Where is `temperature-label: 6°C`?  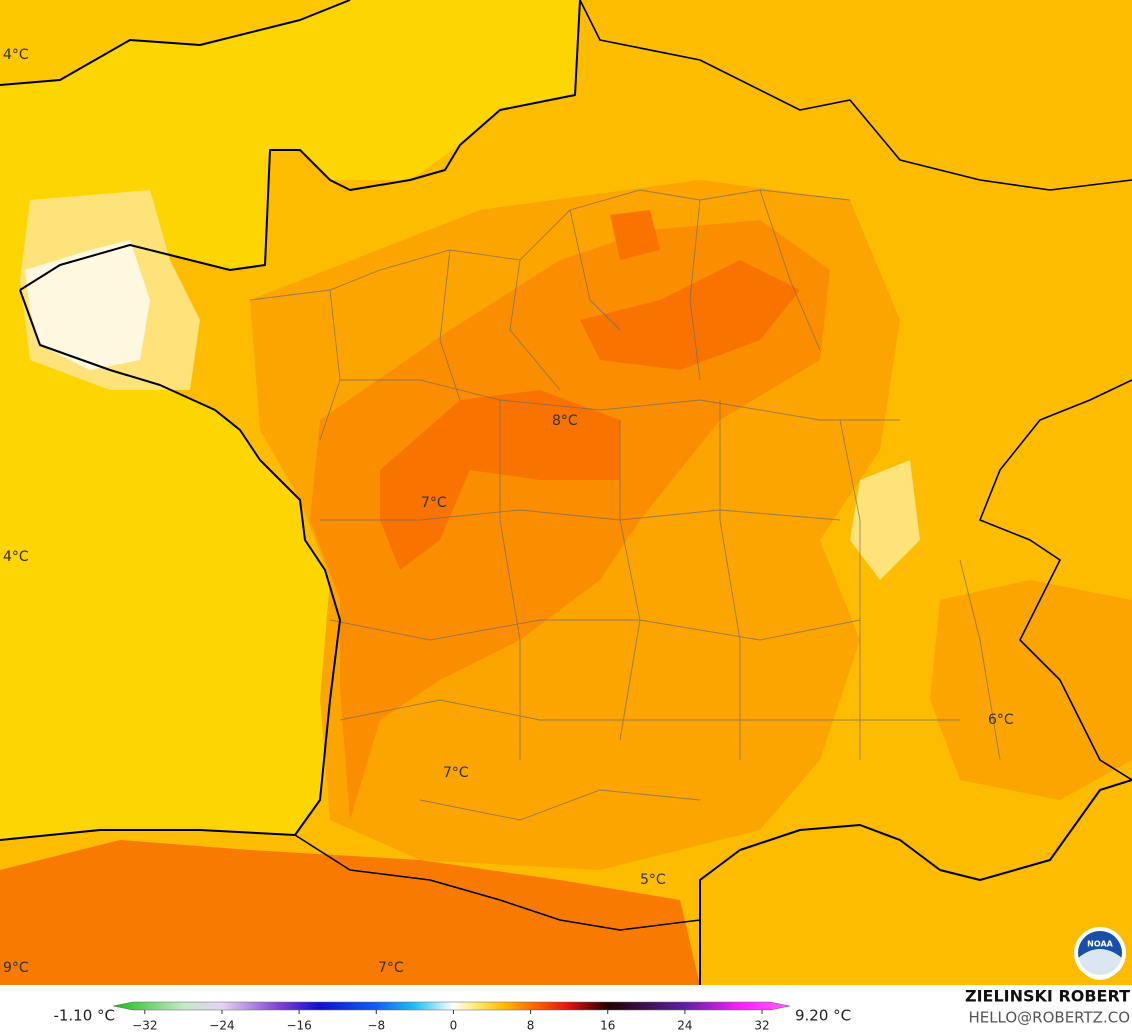 temperature-label: 6°C is located at coordinates (1001, 720).